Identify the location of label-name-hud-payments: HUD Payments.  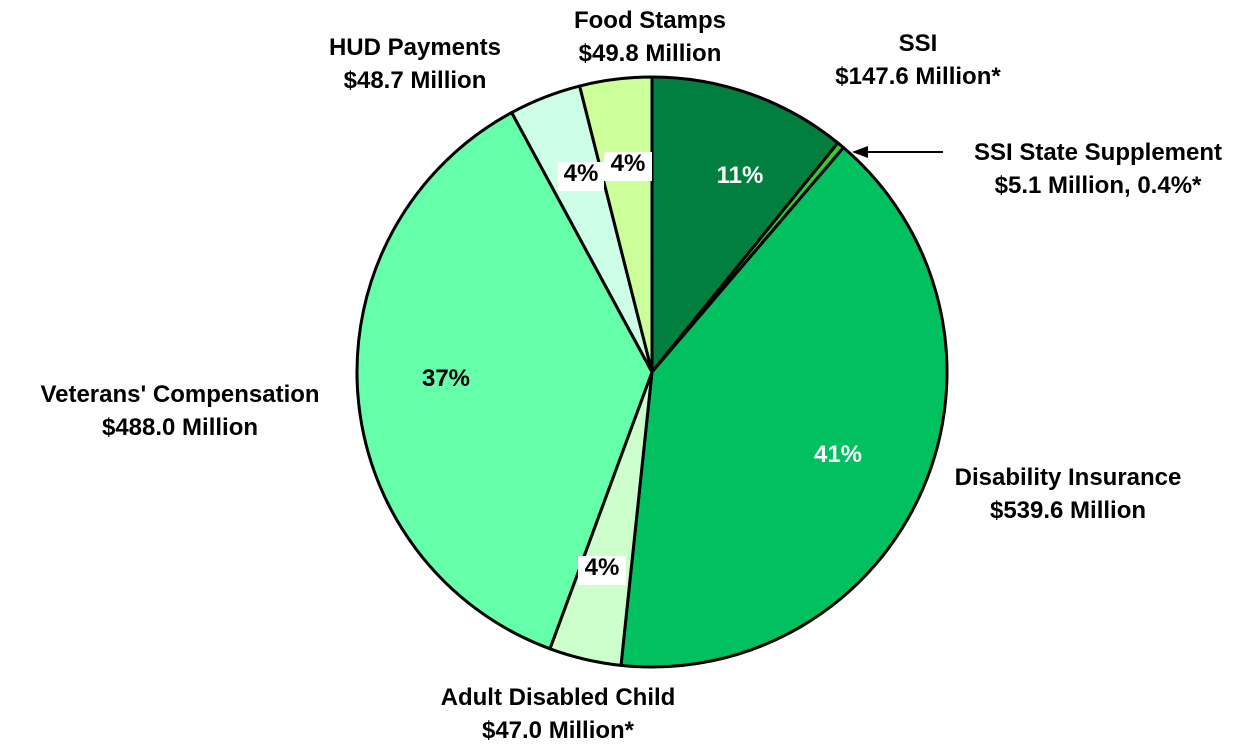
(415, 47).